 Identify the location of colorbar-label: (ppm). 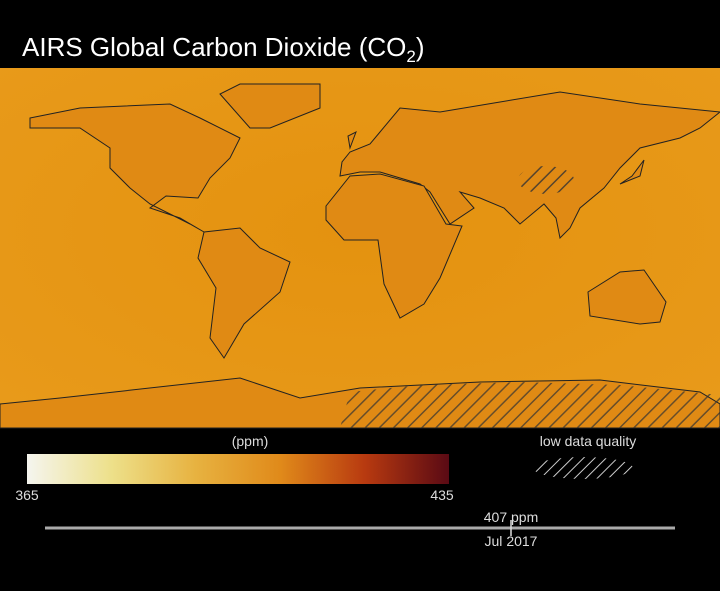
(250, 441).